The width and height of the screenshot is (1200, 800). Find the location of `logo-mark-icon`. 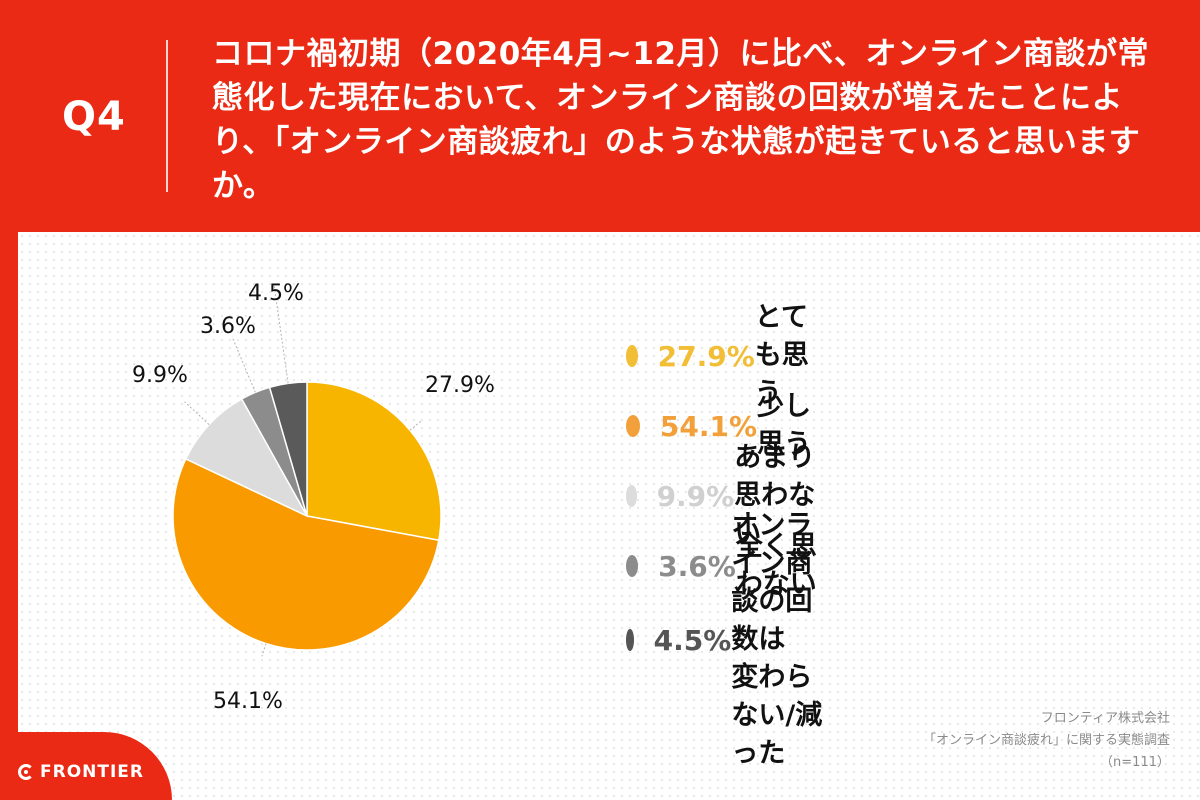

logo-mark-icon is located at coordinates (26, 772).